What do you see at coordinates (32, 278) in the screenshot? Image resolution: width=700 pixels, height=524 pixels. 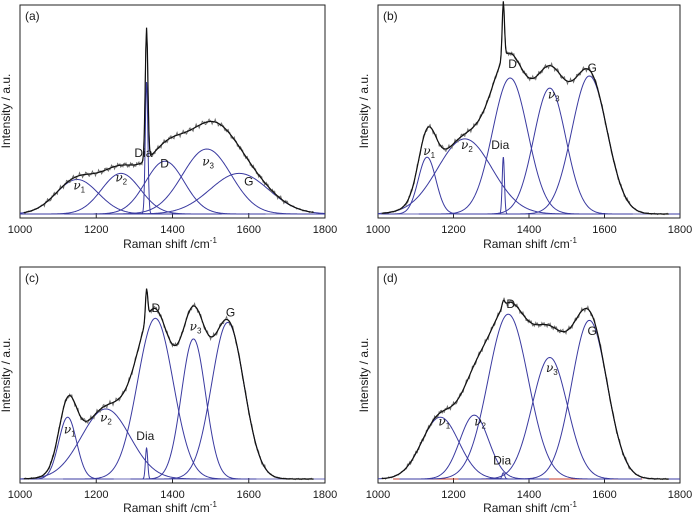 I see `panel-label: (c)` at bounding box center [32, 278].